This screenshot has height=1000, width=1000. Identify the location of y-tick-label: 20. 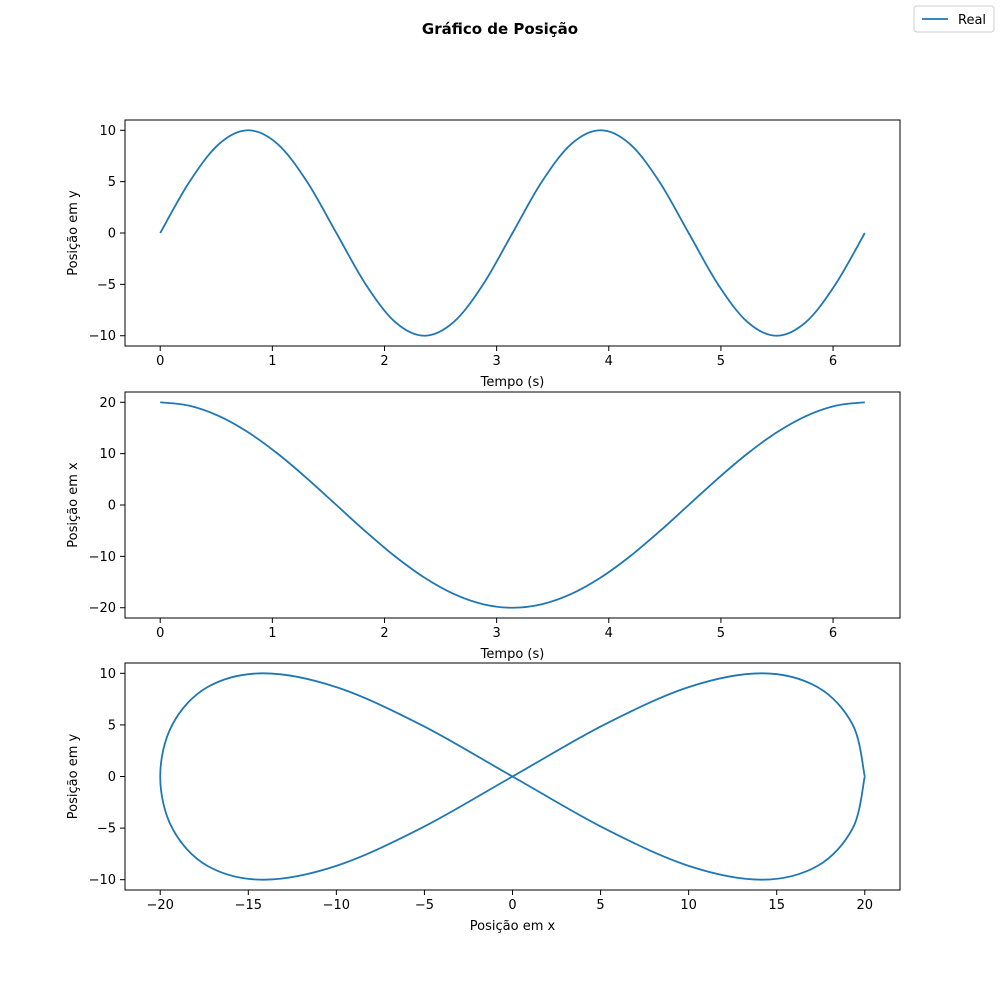
(107, 403).